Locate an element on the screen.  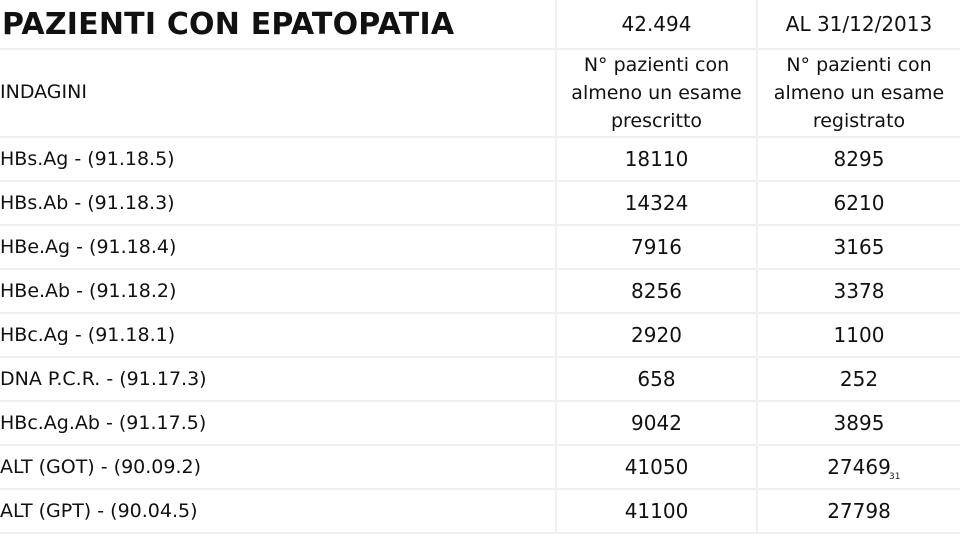
test-name: HBs.Ab - (91.18.3) is located at coordinates (278, 203).